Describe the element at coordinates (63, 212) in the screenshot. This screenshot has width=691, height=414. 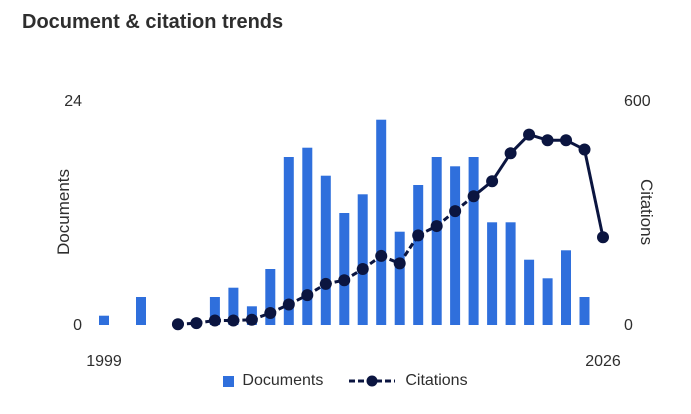
I see `left-axis-title: Documents` at that location.